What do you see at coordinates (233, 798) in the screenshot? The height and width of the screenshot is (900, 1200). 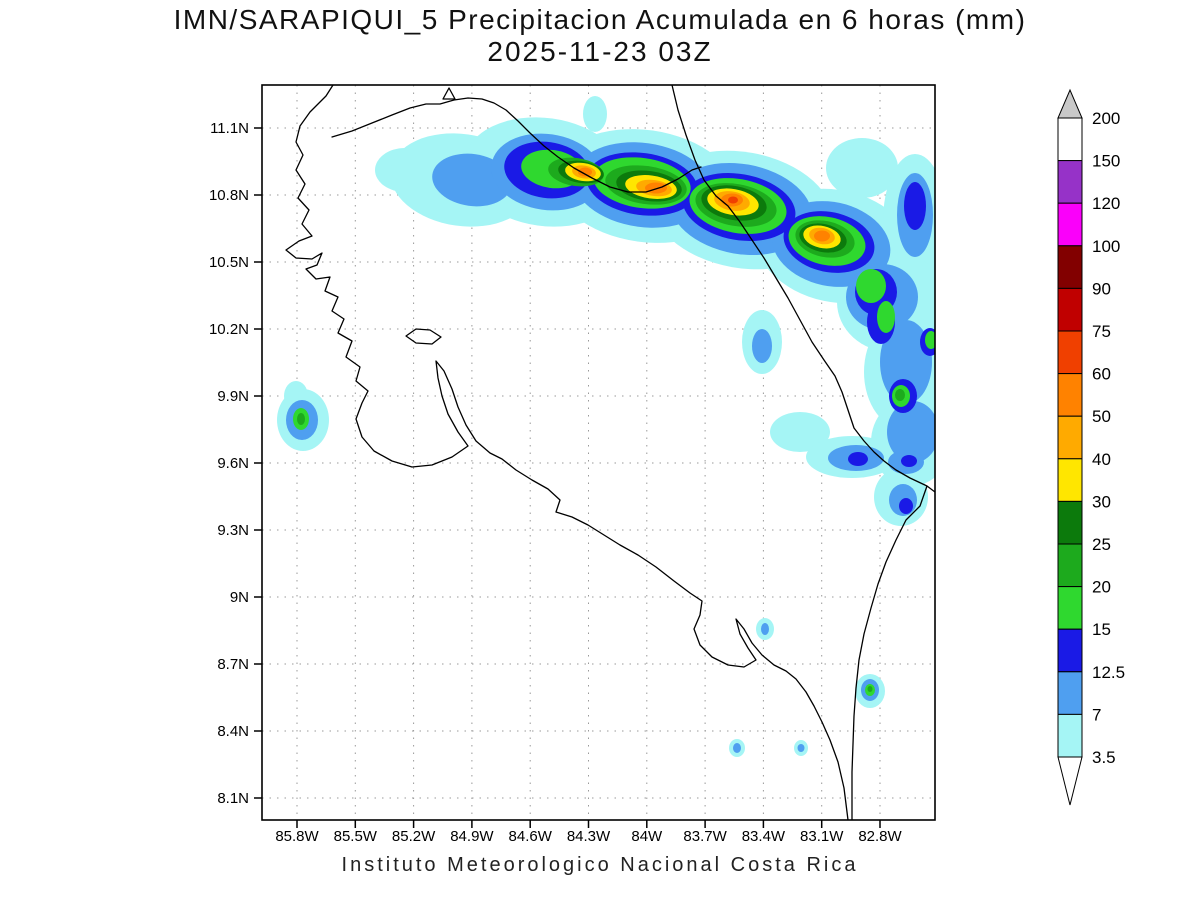 I see `y-axis-tick-label: 8.1N` at bounding box center [233, 798].